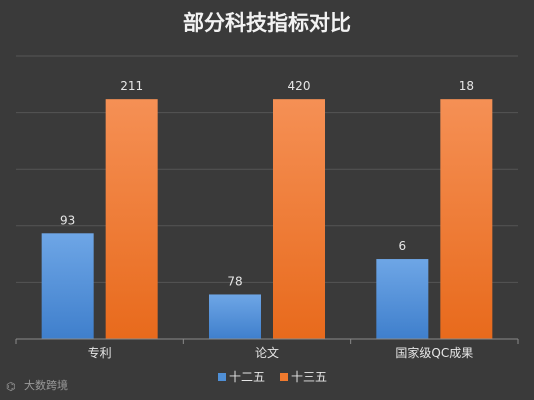 The height and width of the screenshot is (400, 534). What do you see at coordinates (309, 377) in the screenshot?
I see `legend-label: 十三五` at bounding box center [309, 377].